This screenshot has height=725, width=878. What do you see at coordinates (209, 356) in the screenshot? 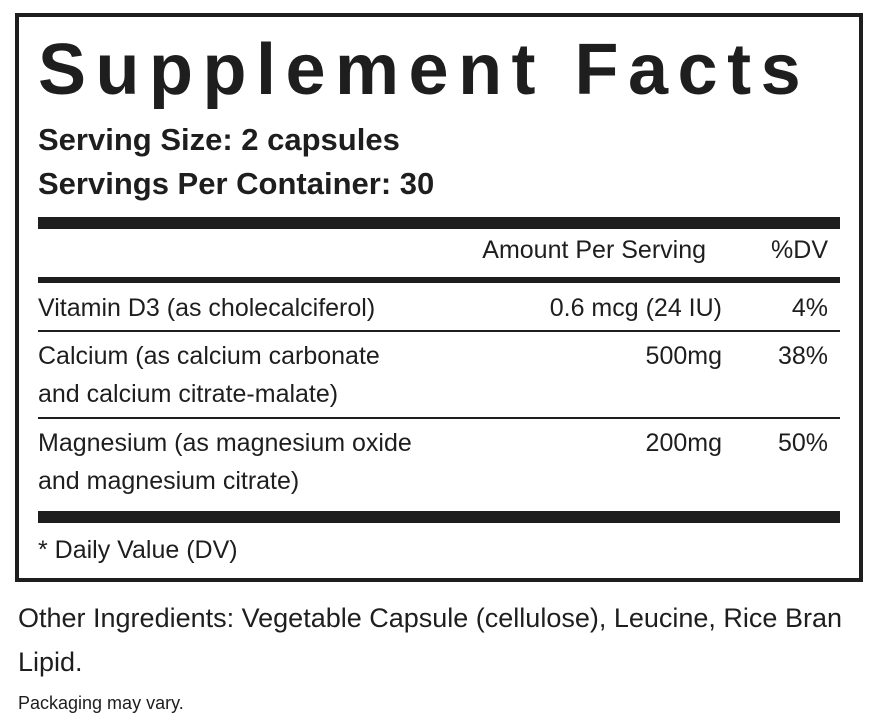
I see `nutrient-name: Calcium (as calcium carbonate` at bounding box center [209, 356].